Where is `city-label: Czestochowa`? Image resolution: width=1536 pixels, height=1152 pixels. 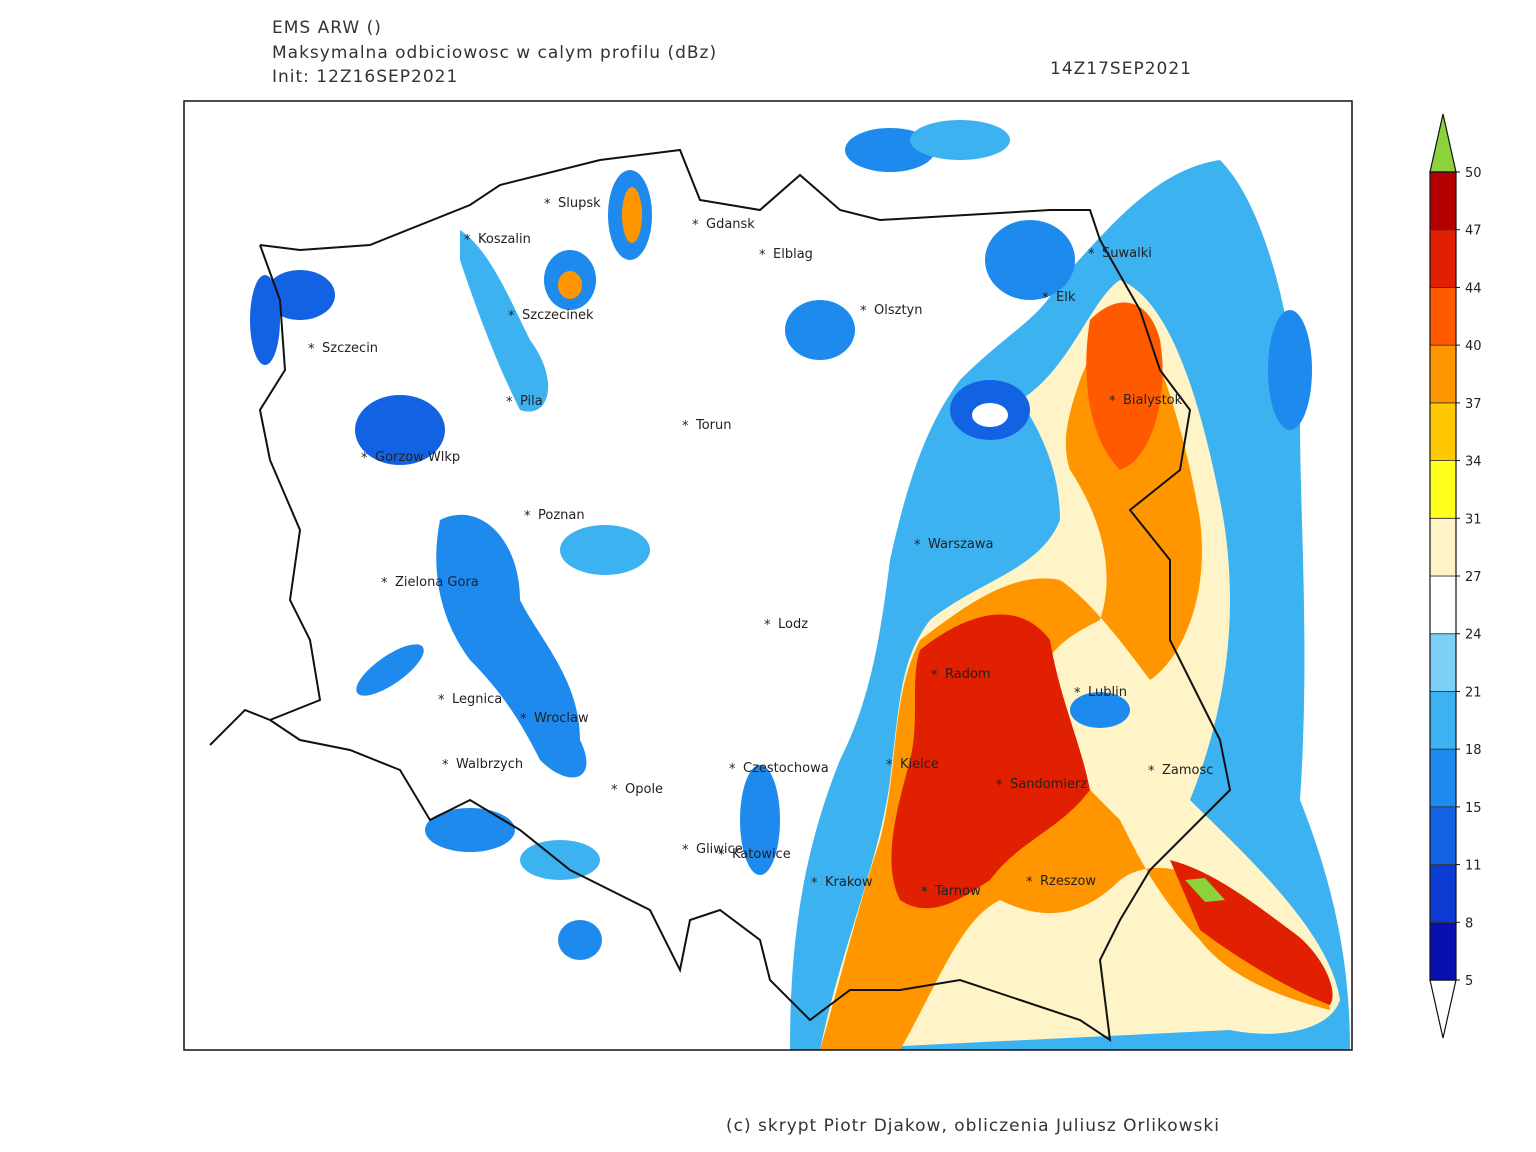 city-label: Czestochowa is located at coordinates (786, 768).